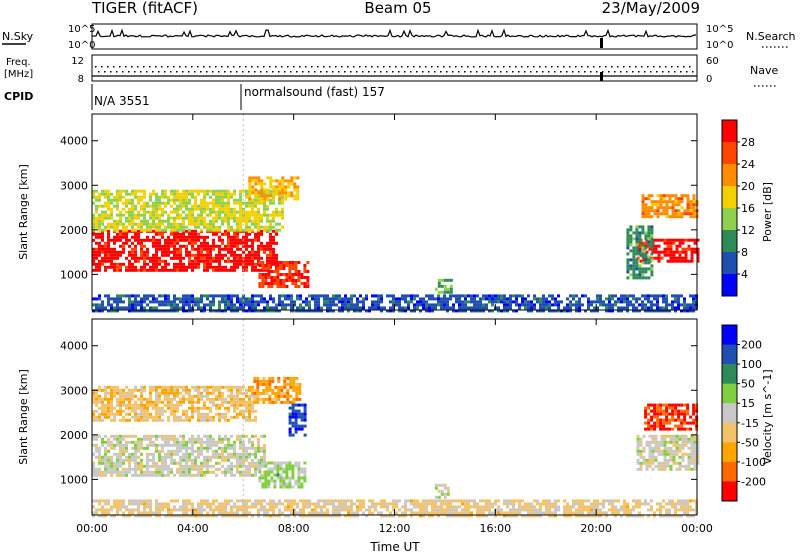  Describe the element at coordinates (397, 8) in the screenshot. I see `center-title: Beam 05` at that location.